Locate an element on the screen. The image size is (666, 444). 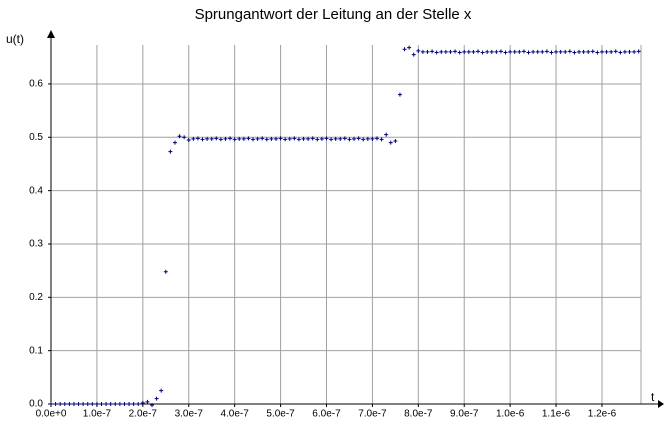
x-tick-label: 0.0e+0 is located at coordinates (51, 414).